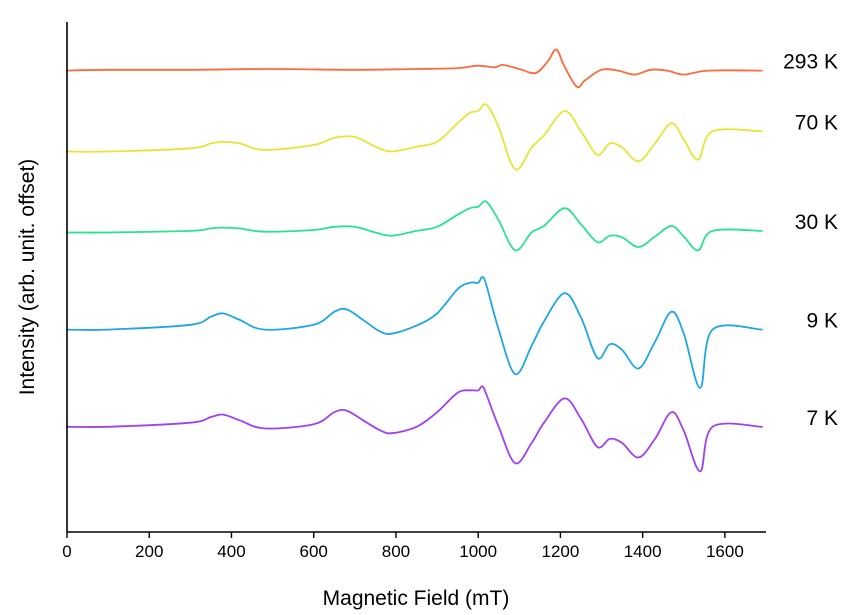 This screenshot has width=846, height=615. Describe the element at coordinates (66, 551) in the screenshot. I see `x-tick-label: 0` at that location.